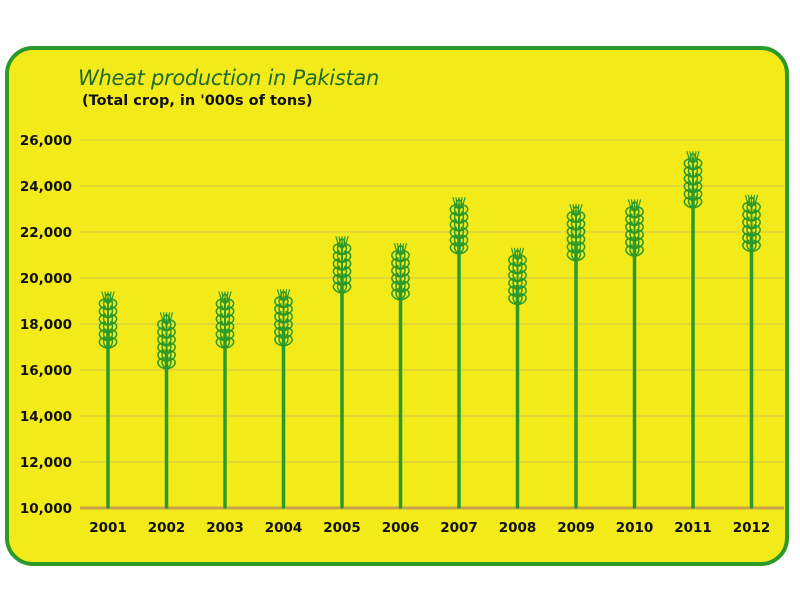 The image size is (800, 600). What do you see at coordinates (46, 233) in the screenshot?
I see `y-tick-label: 22,000` at bounding box center [46, 233].